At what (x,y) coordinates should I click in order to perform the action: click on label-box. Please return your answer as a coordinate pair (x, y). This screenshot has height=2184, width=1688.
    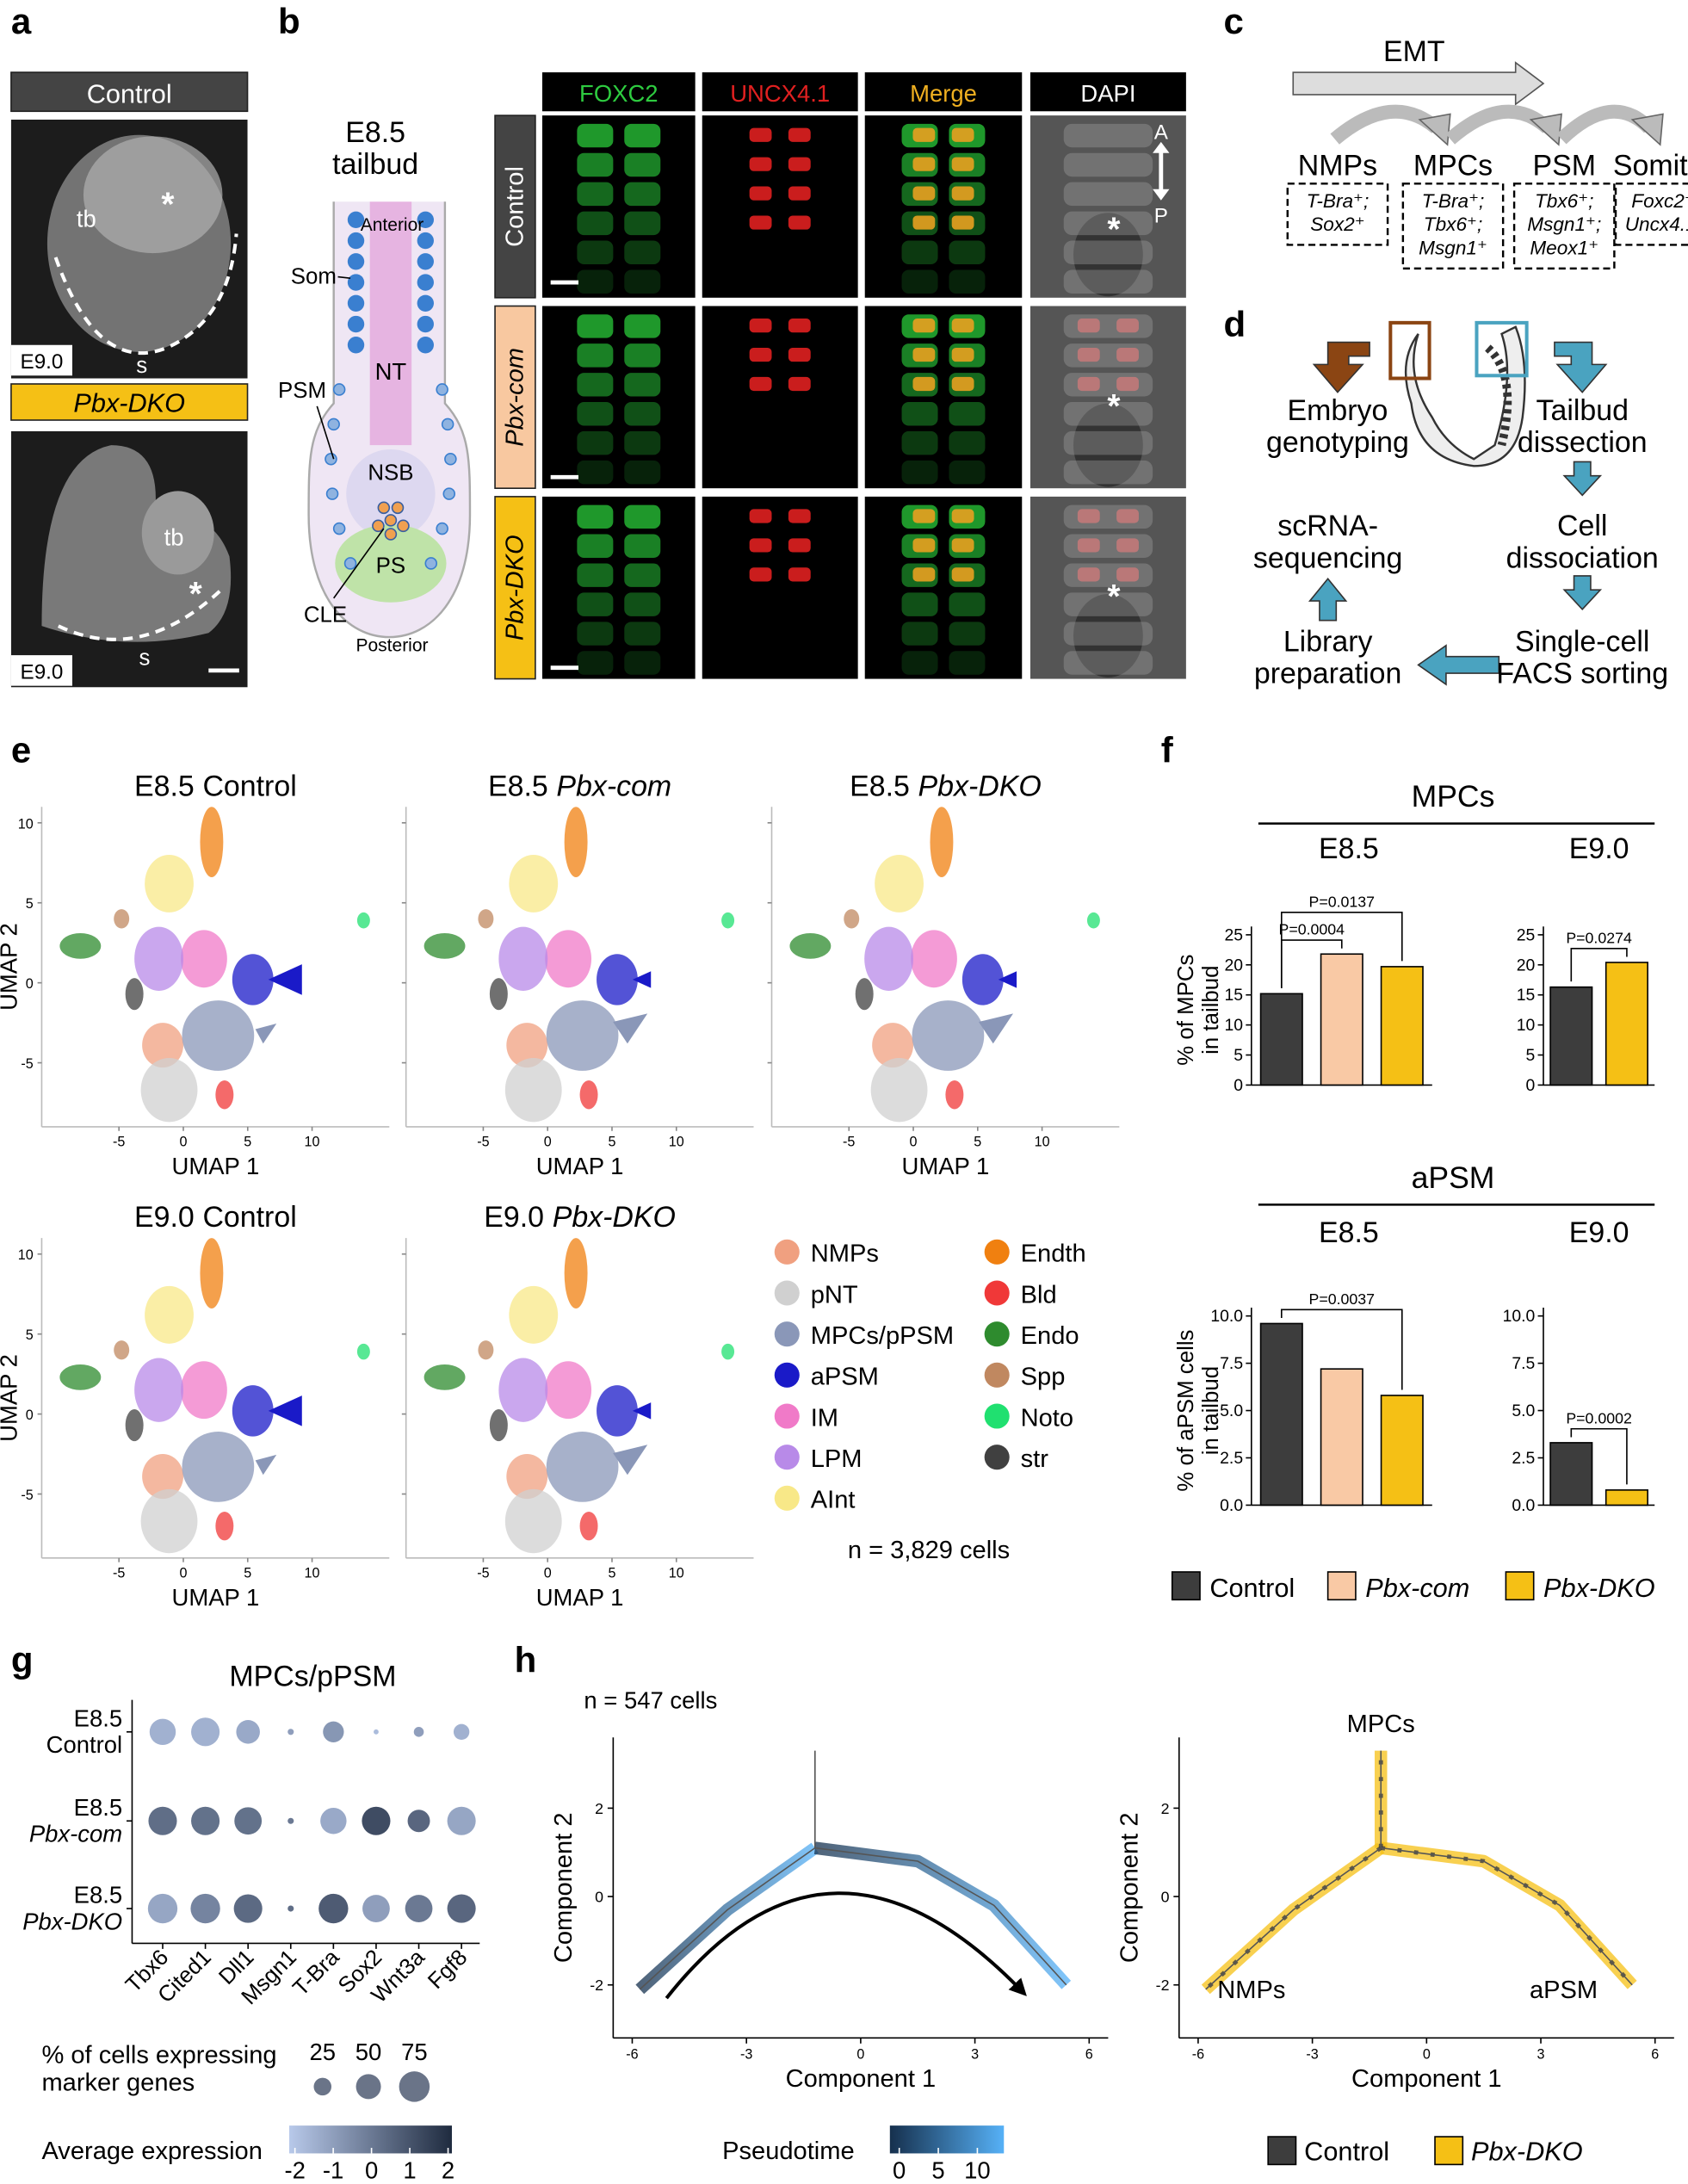
    Looking at the image, I should click on (129, 92).